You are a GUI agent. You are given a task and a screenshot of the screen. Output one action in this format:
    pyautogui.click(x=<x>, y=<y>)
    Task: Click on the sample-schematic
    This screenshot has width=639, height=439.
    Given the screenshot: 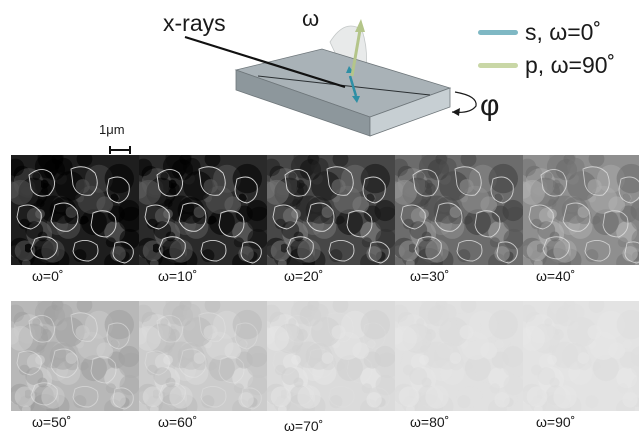 What is the action you would take?
    pyautogui.click(x=330, y=78)
    